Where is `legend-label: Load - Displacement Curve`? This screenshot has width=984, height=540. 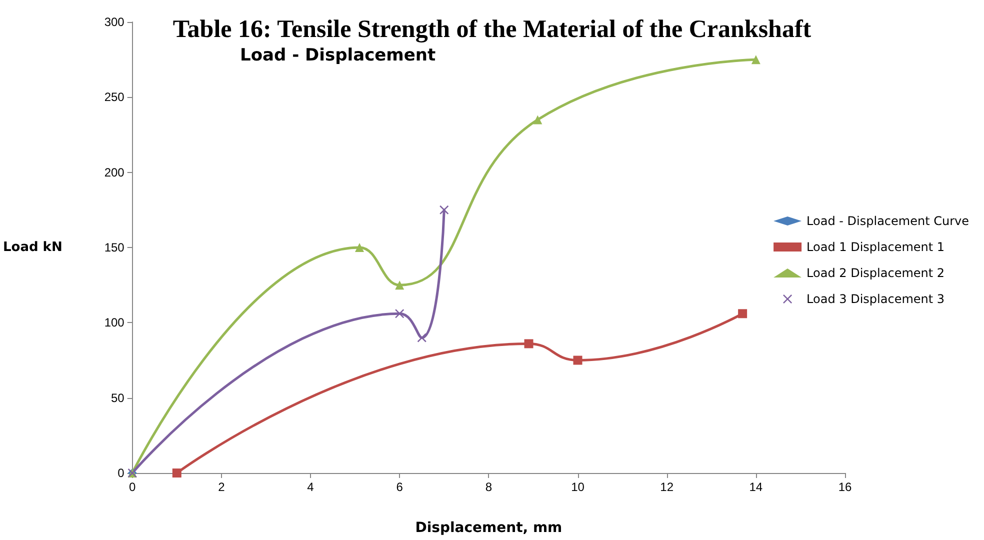 legend-label: Load - Displacement Curve is located at coordinates (888, 221).